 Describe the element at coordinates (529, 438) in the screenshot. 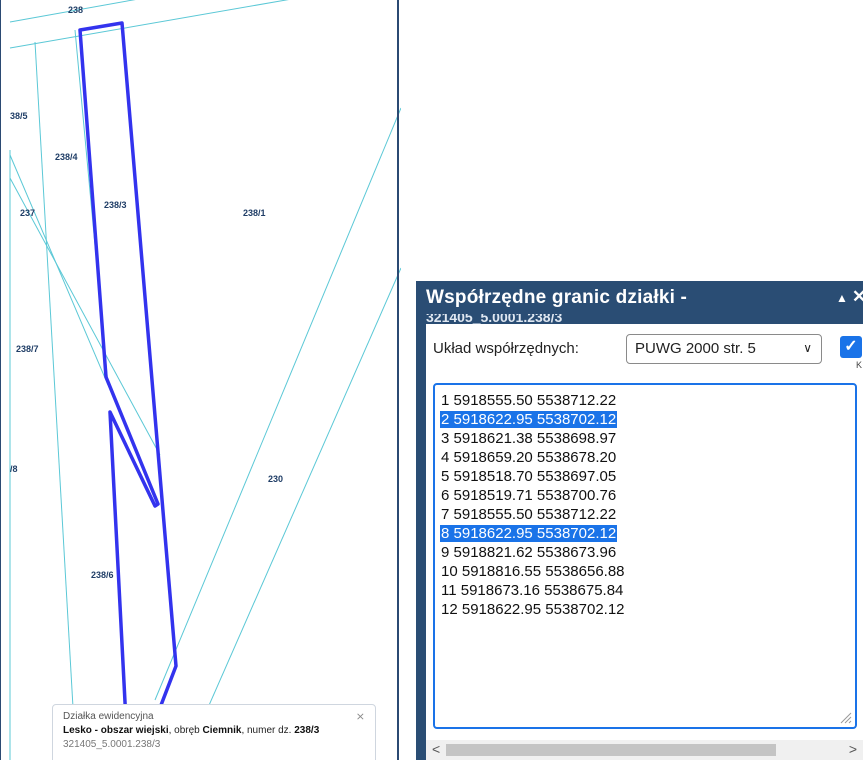

I see `coordinate-text: 3 5918621.38 5538698.97` at that location.